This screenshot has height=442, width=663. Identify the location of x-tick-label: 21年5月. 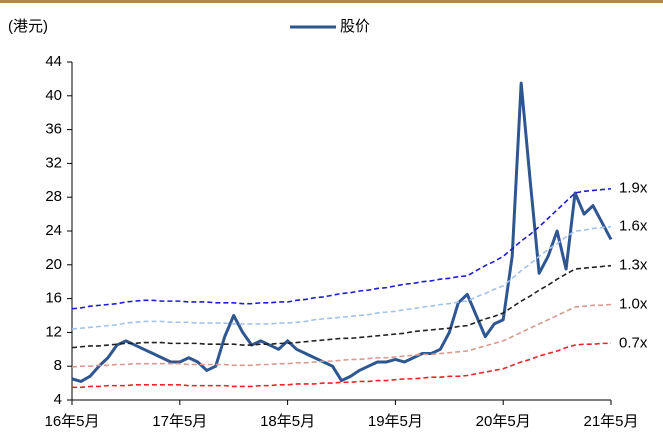
(610, 421).